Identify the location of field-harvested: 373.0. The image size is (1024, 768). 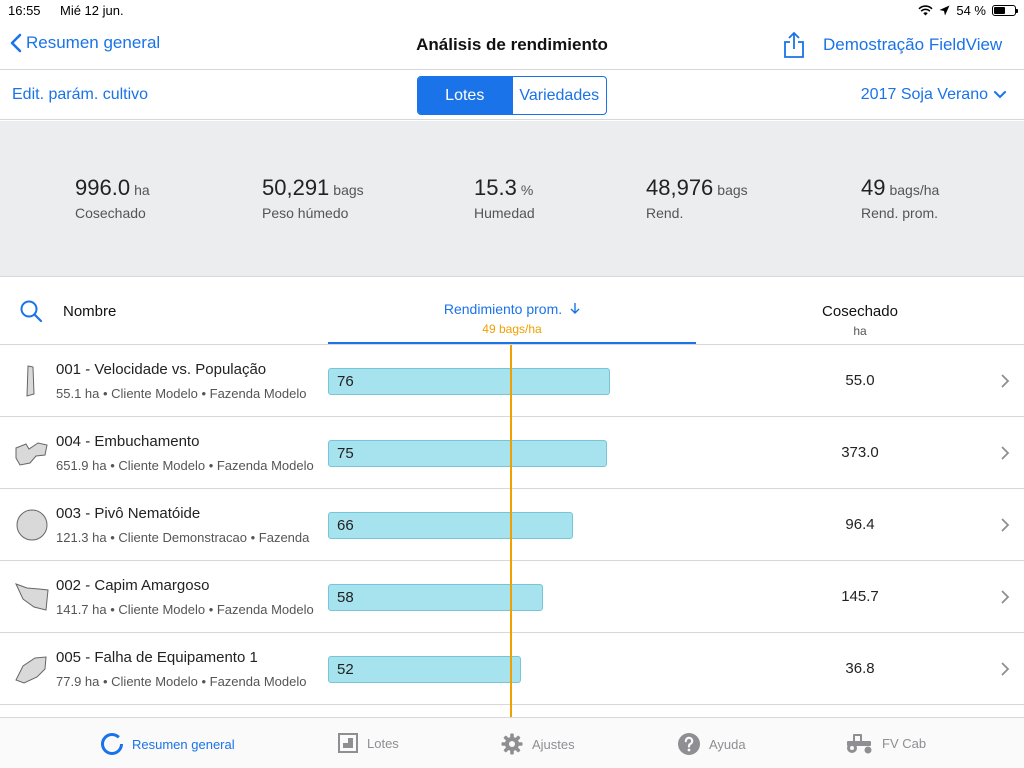
(860, 452).